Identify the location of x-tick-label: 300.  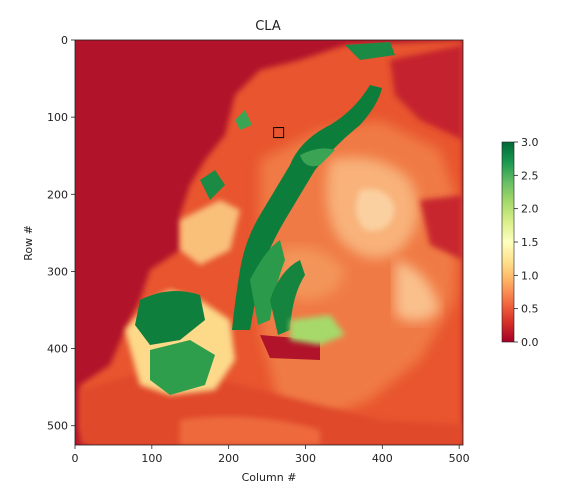
(305, 458).